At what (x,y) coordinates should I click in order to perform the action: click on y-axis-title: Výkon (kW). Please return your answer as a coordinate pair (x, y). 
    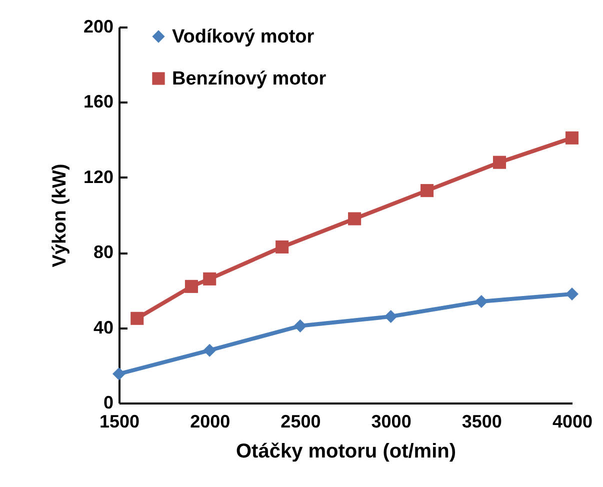
    Looking at the image, I should click on (59, 216).